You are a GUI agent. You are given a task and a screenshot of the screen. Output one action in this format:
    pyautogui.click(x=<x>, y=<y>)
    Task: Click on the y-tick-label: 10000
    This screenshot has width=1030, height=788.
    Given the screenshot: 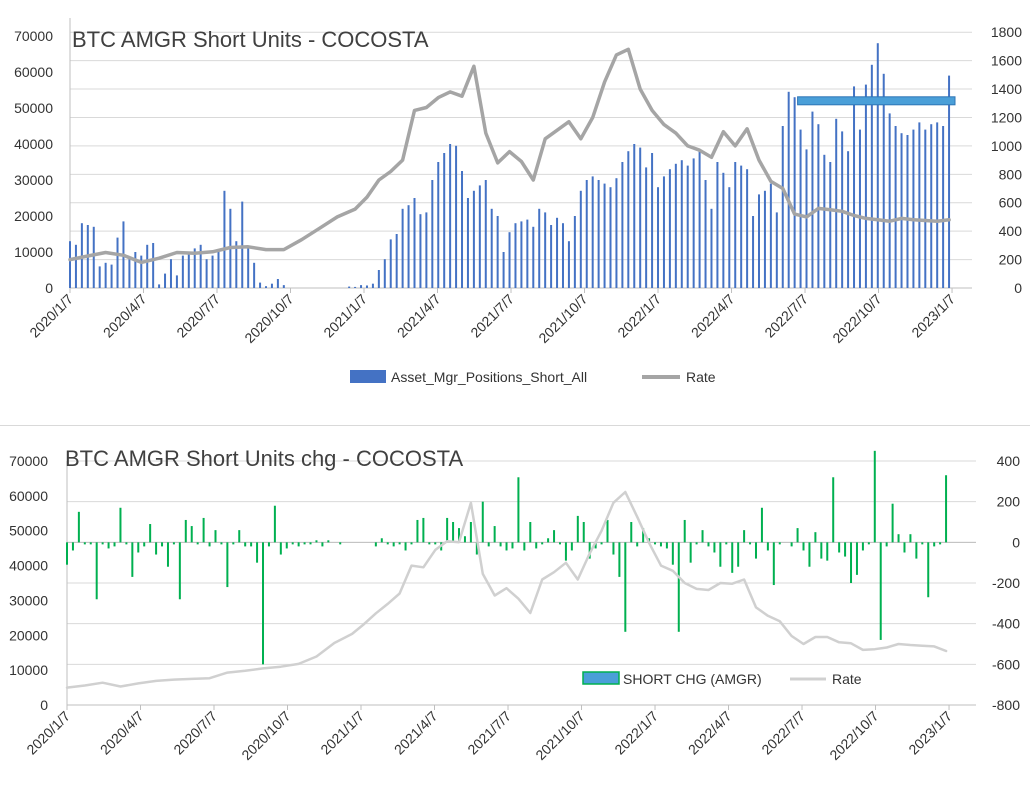 What is the action you would take?
    pyautogui.click(x=28, y=670)
    